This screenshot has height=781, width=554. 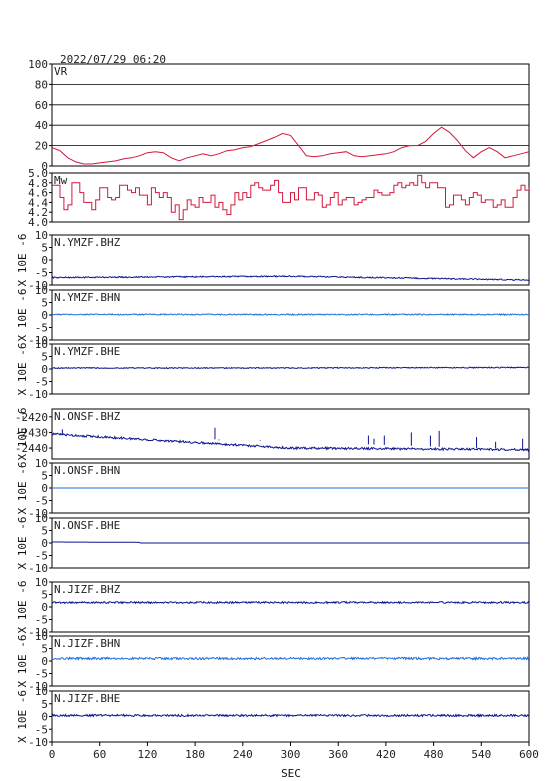 I want to click on panel-title: N.JIZF.BHN, so click(x=87, y=643).